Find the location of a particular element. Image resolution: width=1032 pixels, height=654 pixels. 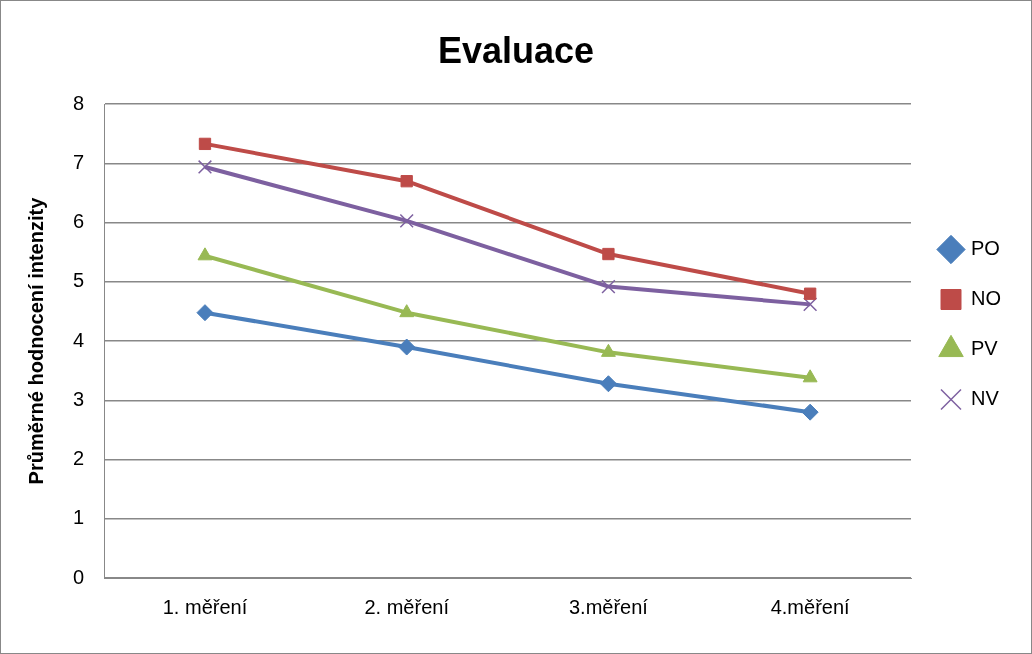

y-tick-label: 1 is located at coordinates (79, 517).